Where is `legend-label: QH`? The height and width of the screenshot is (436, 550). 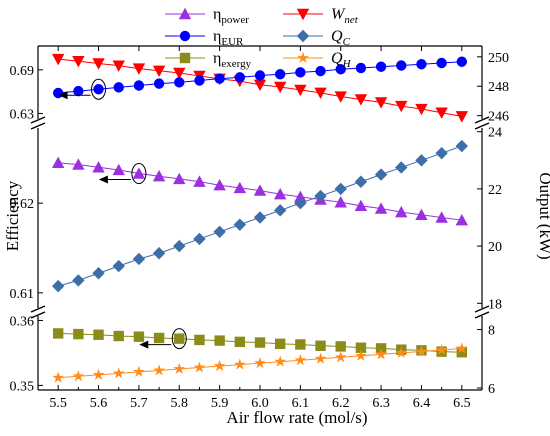
legend-label: QH is located at coordinates (341, 60).